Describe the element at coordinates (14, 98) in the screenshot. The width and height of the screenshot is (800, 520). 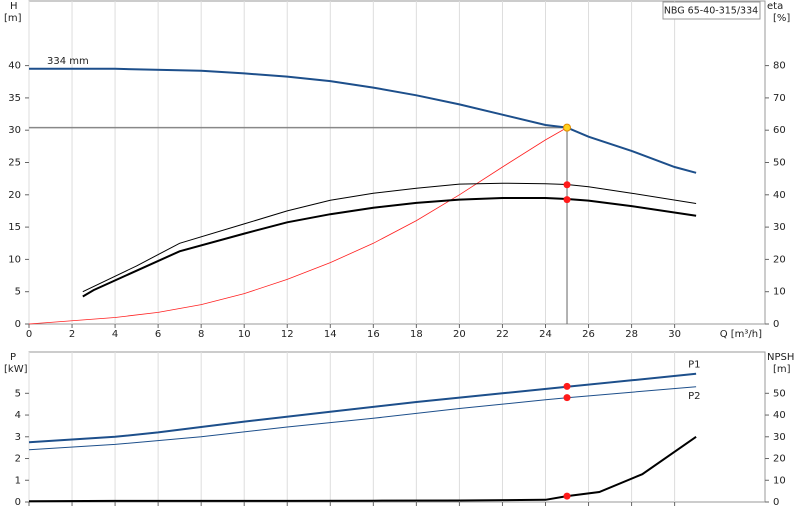
I see `y-tick-label: 35` at that location.